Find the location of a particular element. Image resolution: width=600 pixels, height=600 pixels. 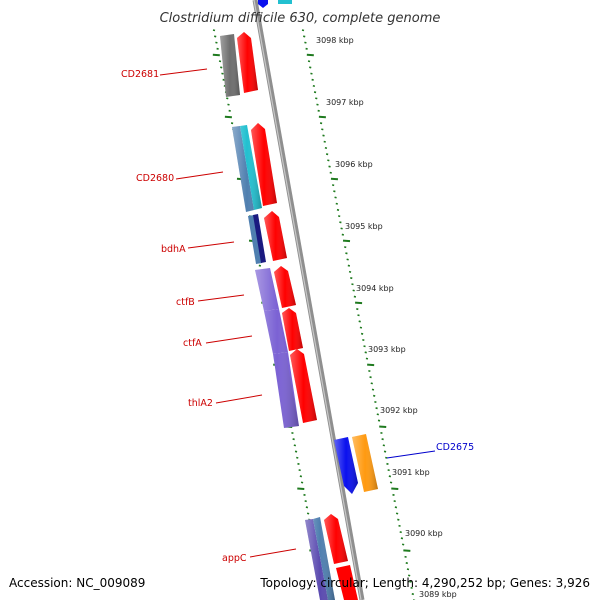

gene-arrow-bdha-shade is located at coordinates (275, 236).